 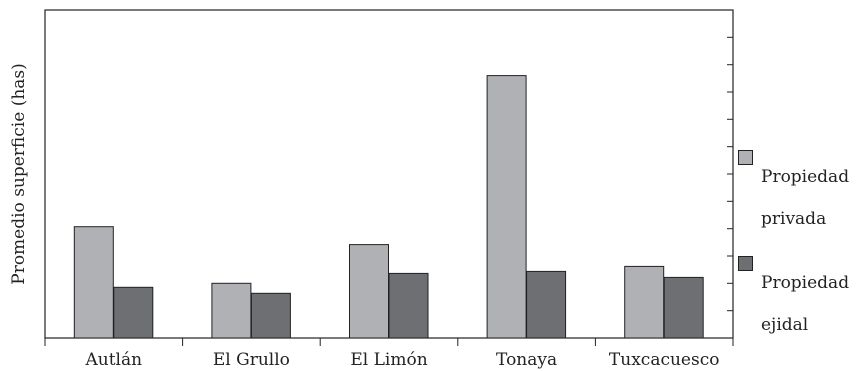 I want to click on legend-label-privada-line1: Propiedad, so click(x=805, y=177).